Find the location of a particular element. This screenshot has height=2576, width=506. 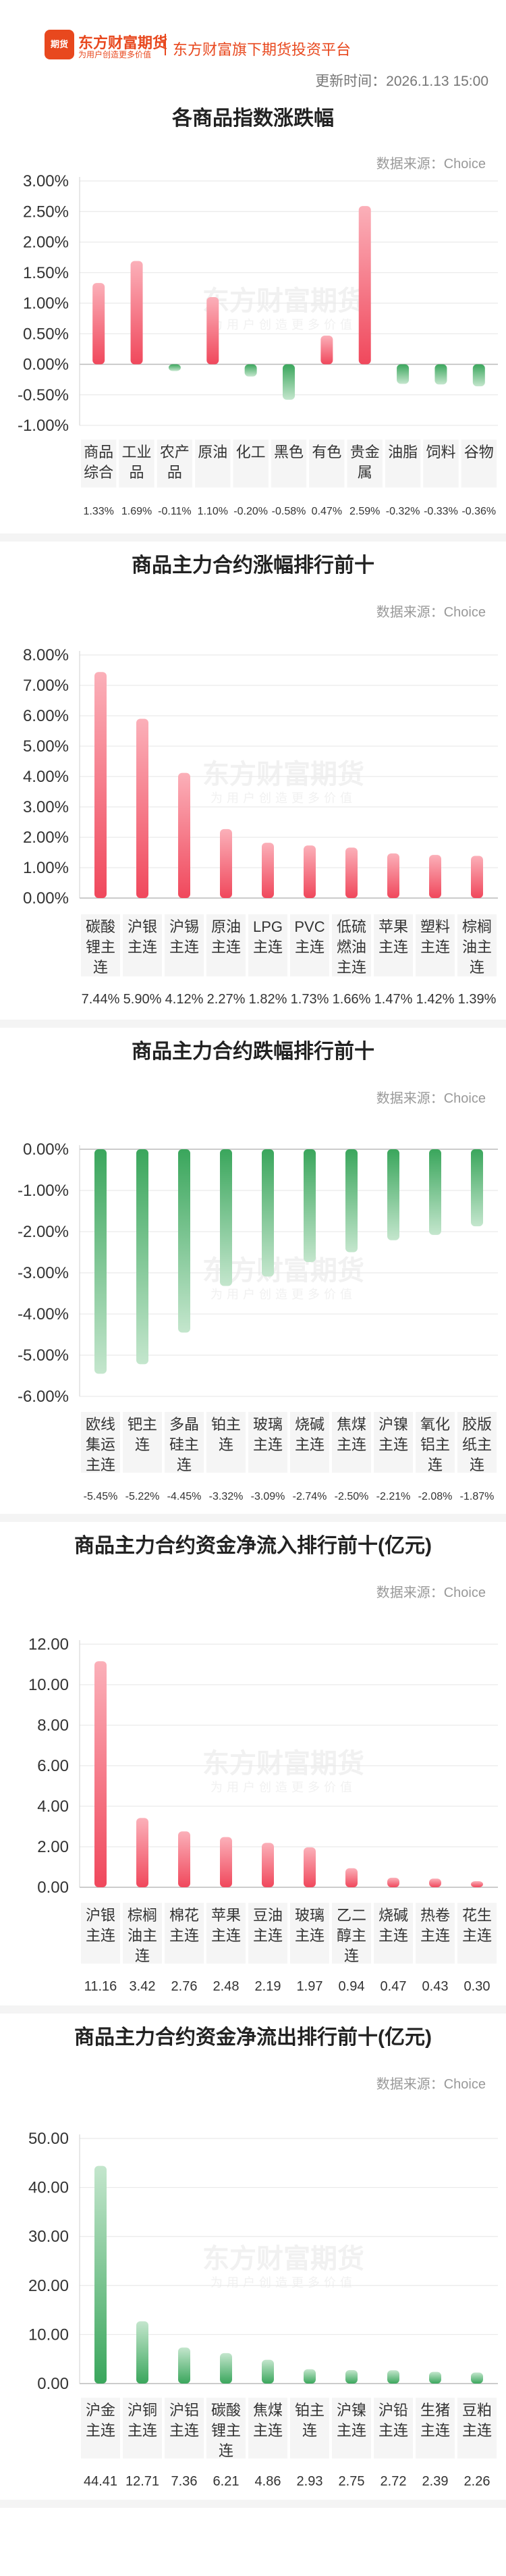

data-value-label: -0.11% is located at coordinates (175, 512).